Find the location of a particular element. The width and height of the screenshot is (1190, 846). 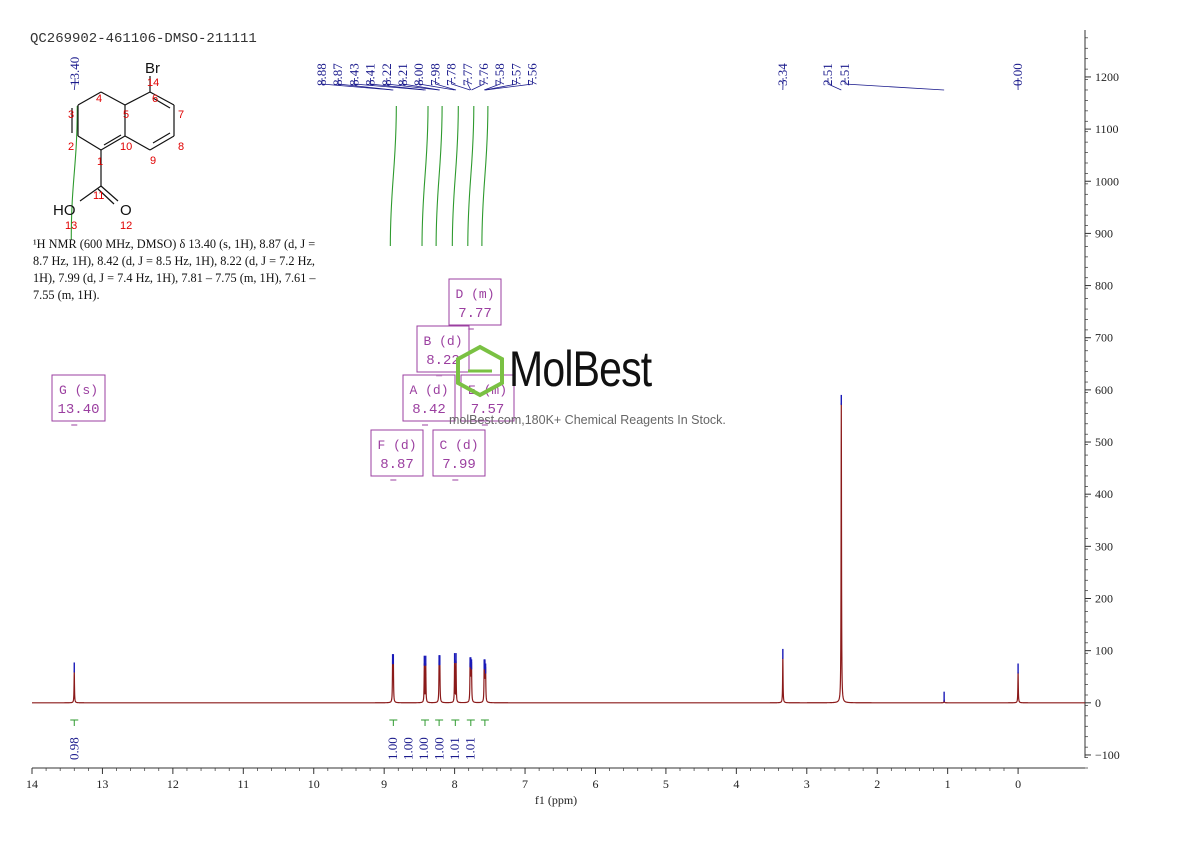

atom-number: 12 is located at coordinates (126, 226).